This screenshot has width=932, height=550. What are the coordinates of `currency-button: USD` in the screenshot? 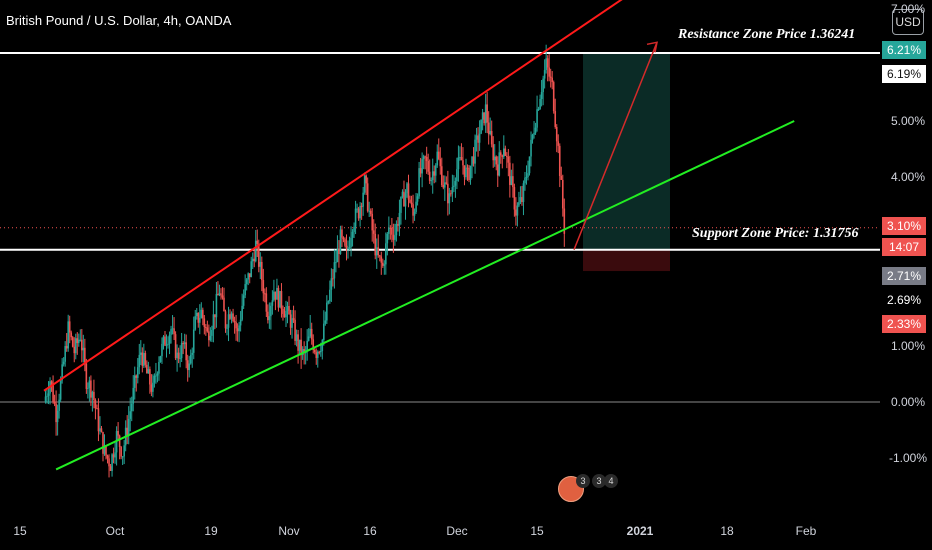 It's located at (908, 22).